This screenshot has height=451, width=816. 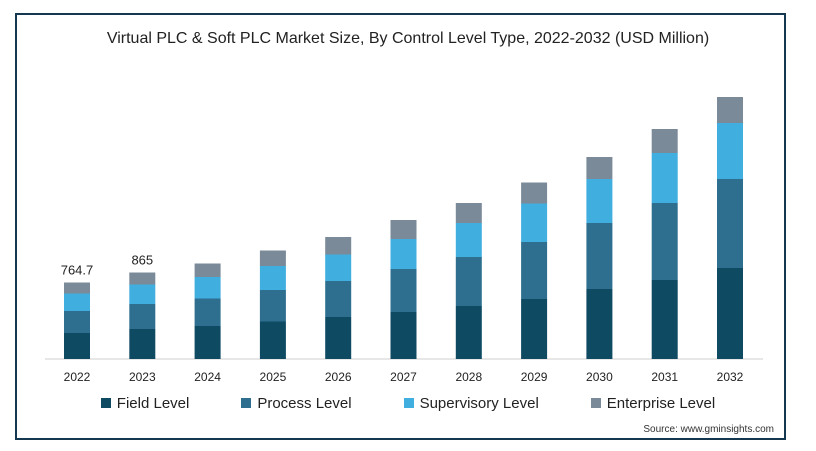 What do you see at coordinates (661, 403) in the screenshot?
I see `legend-label: Enterprise Level` at bounding box center [661, 403].